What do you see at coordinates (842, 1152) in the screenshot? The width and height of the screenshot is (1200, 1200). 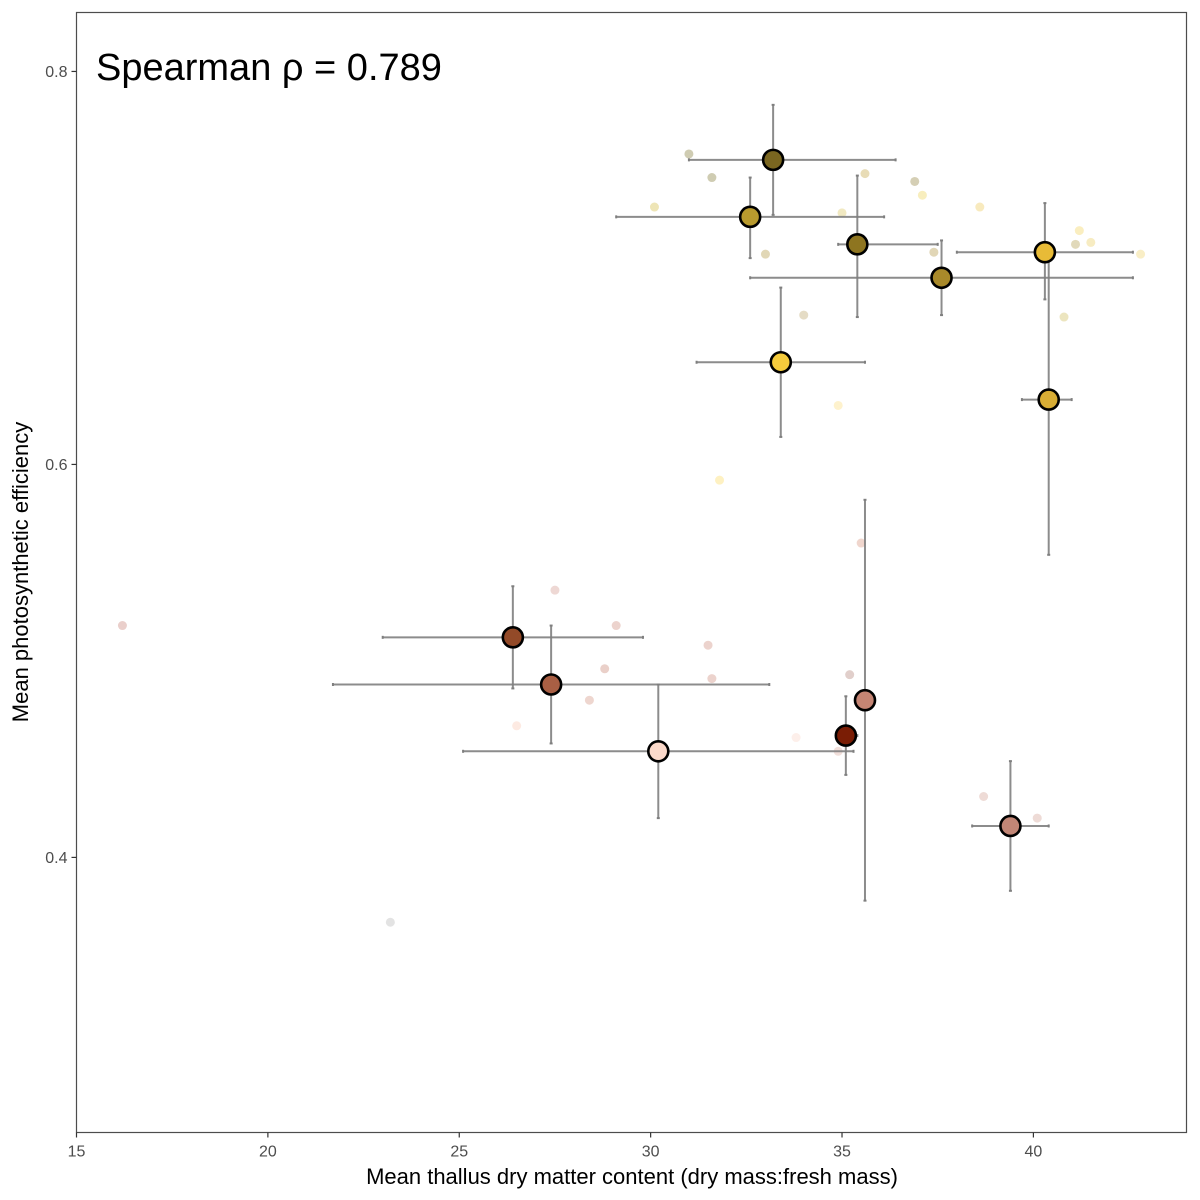 I see `x-tick-label-4: 35` at bounding box center [842, 1152].